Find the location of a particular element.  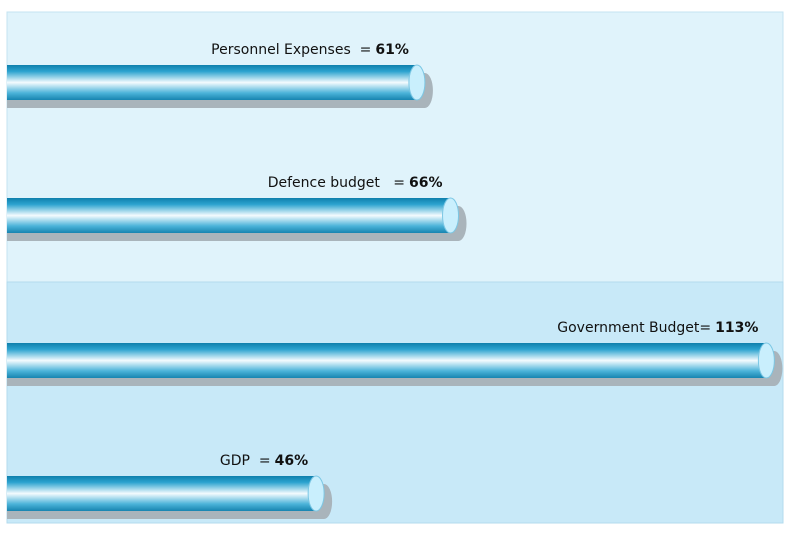

category-label: Personnel Expenses = is located at coordinates (291, 50).